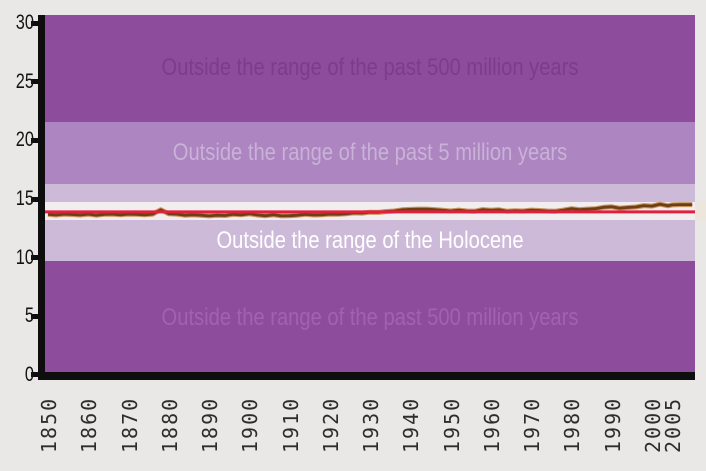 This screenshot has height=471, width=706. I want to click on x-axis-tick-label: 1860, so click(89, 424).